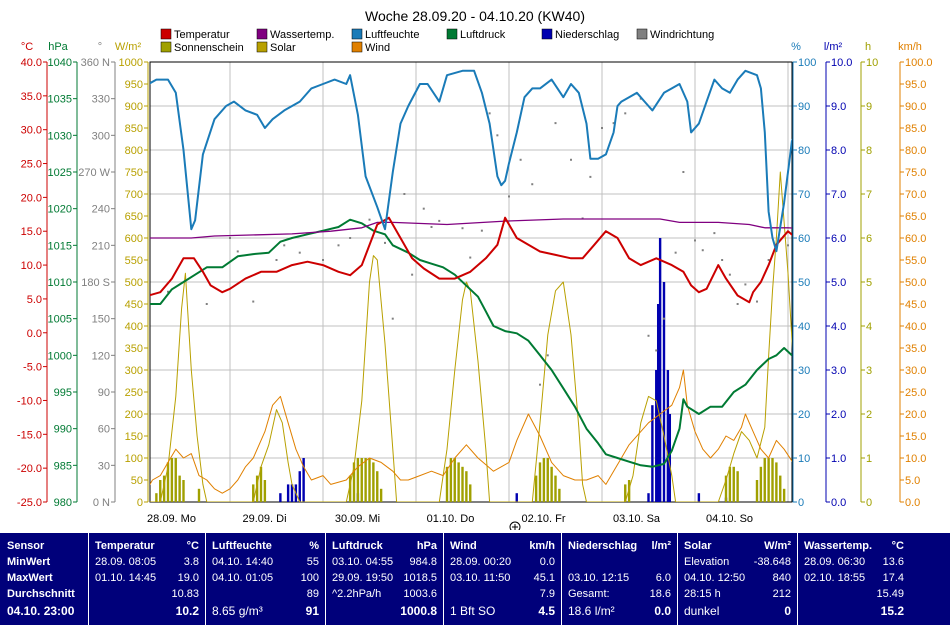  What do you see at coordinates (26, 546) in the screenshot?
I see `stats-header: Sensor` at bounding box center [26, 546].